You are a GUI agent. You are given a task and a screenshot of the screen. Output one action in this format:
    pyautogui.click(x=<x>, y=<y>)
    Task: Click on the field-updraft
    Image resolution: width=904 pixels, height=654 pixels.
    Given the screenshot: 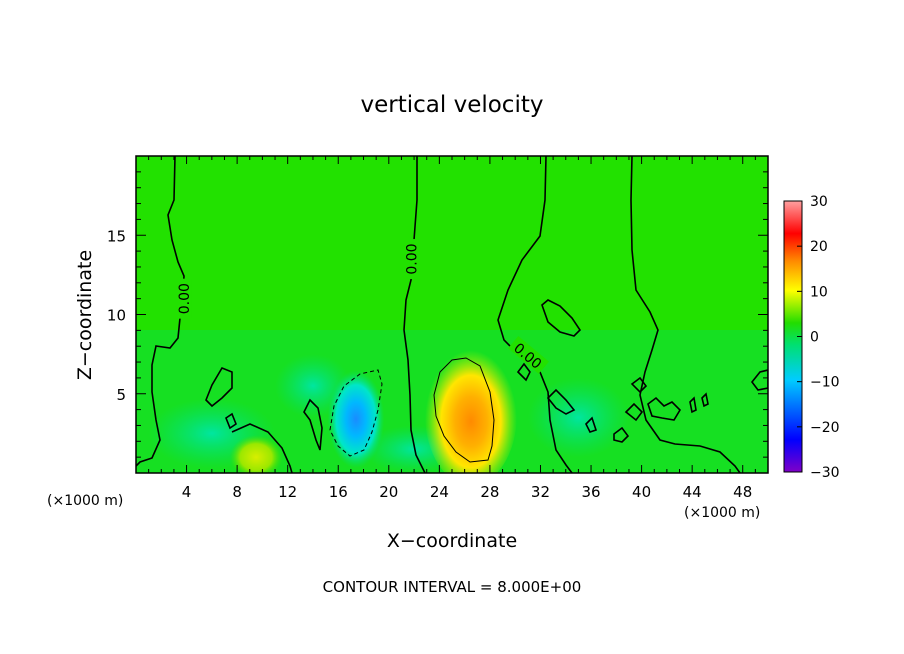 What is the action you would take?
    pyautogui.click(x=470, y=408)
    